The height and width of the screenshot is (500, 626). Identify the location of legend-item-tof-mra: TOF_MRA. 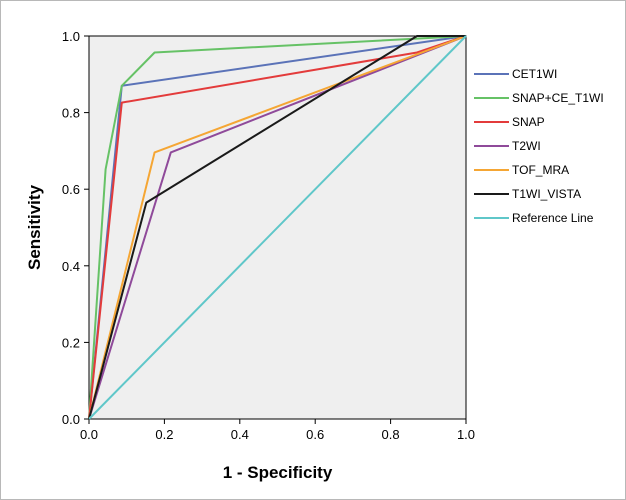
(521, 170).